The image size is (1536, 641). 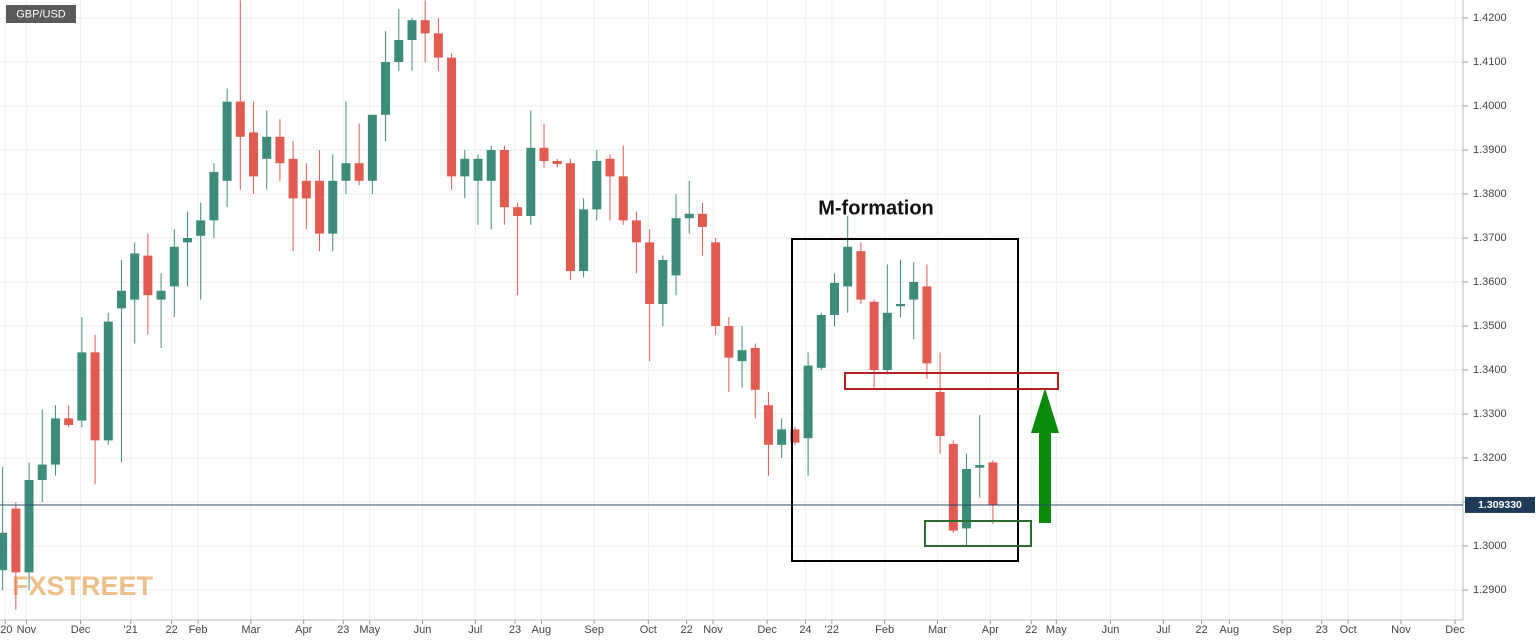 What do you see at coordinates (1490, 546) in the screenshot?
I see `y-tick-label: 1.3000` at bounding box center [1490, 546].